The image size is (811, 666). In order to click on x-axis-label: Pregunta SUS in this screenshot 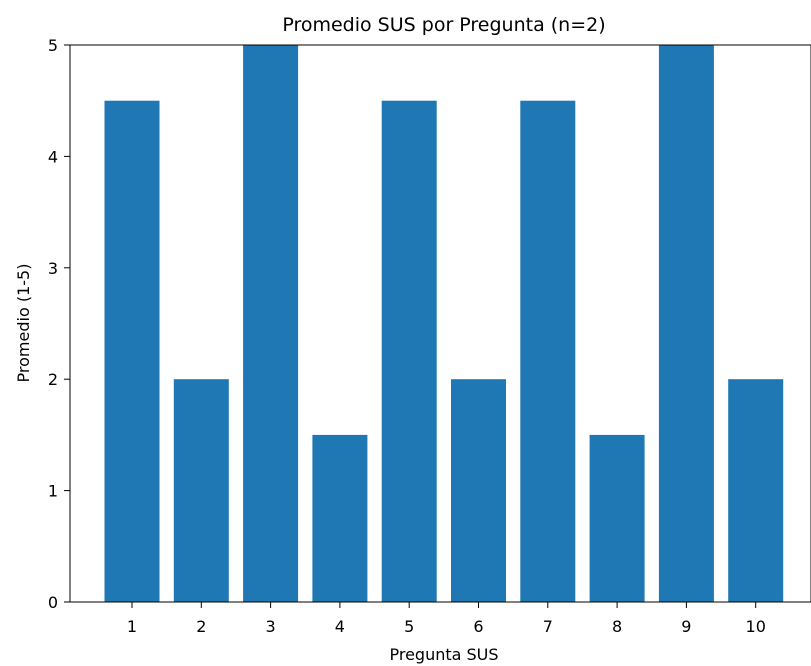, I will do `click(443, 654)`.